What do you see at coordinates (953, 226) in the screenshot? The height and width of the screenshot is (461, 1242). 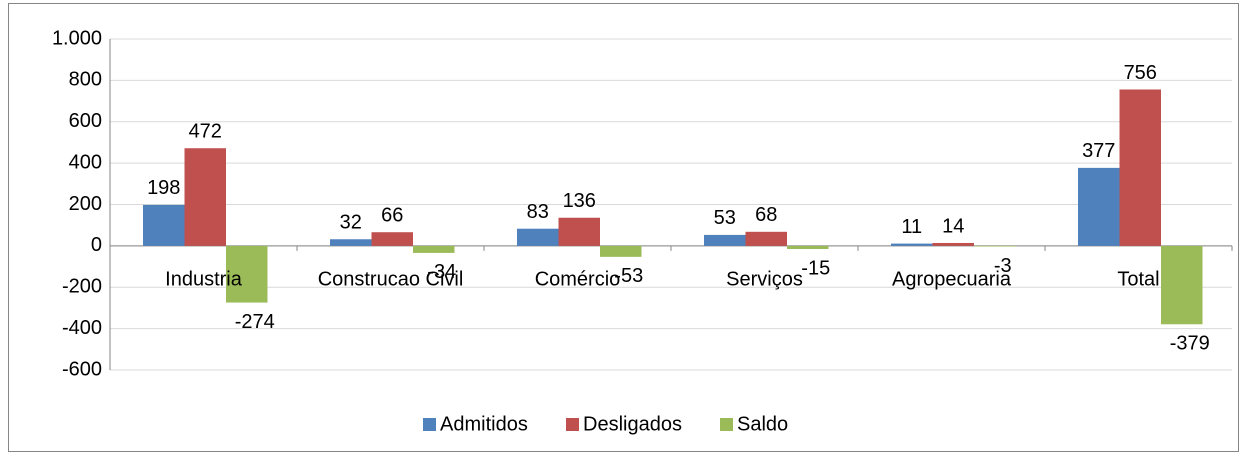 I see `value-label: 14` at bounding box center [953, 226].